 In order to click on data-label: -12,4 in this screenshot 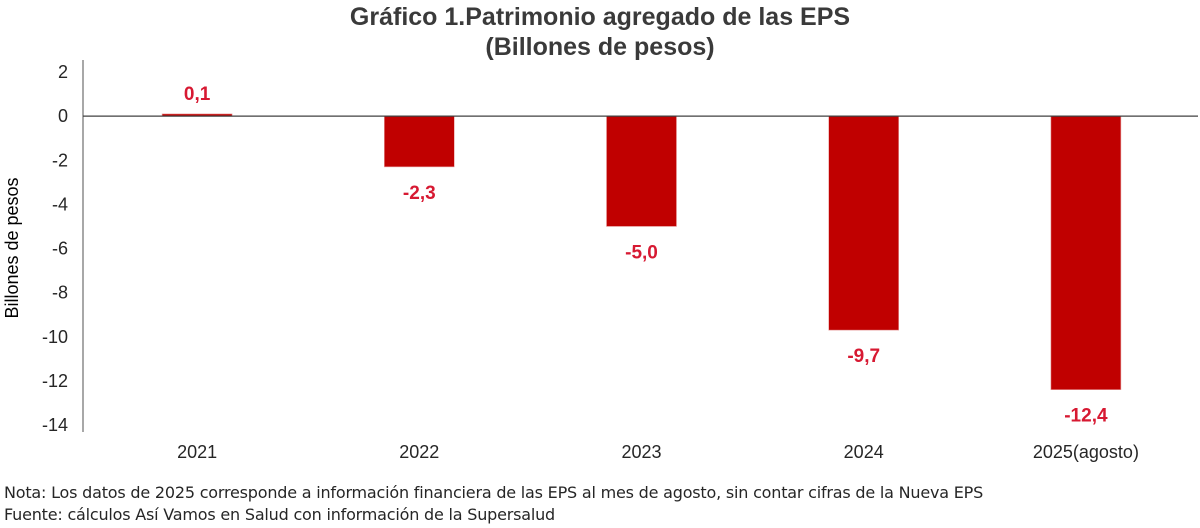, I will do `click(1086, 416)`.